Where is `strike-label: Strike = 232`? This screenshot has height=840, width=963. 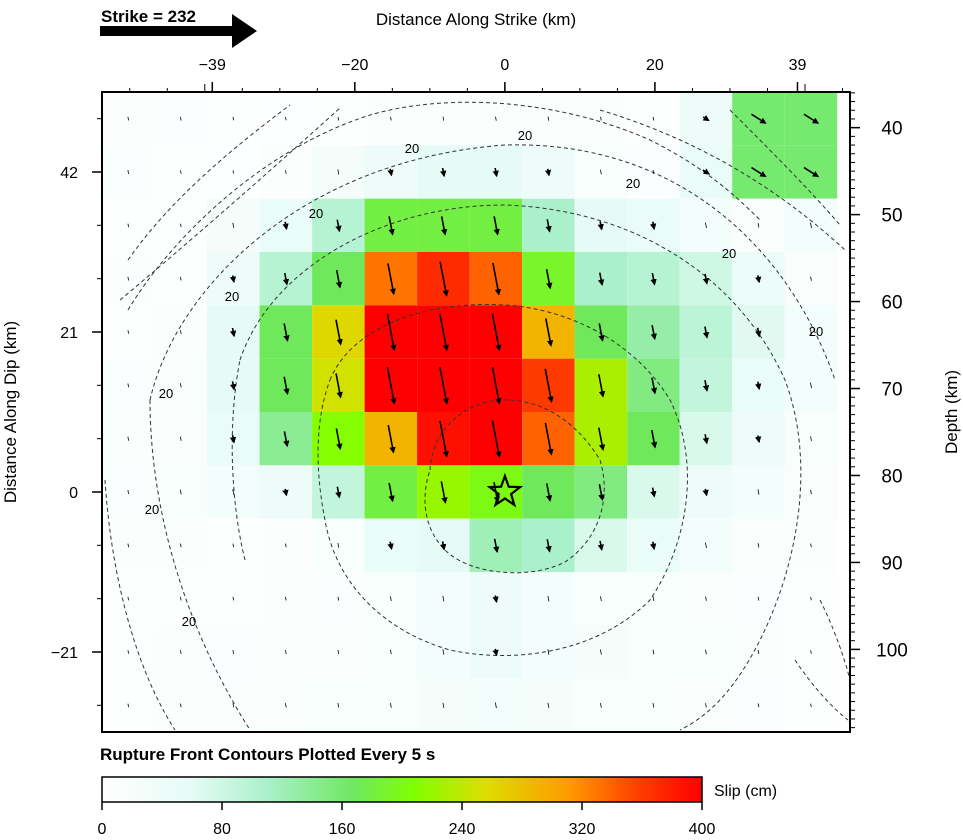
strike-label: Strike = 232 is located at coordinates (148, 16).